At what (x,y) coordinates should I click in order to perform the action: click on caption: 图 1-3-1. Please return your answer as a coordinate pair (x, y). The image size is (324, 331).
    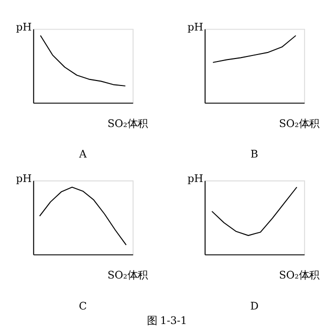
    Looking at the image, I should click on (167, 320).